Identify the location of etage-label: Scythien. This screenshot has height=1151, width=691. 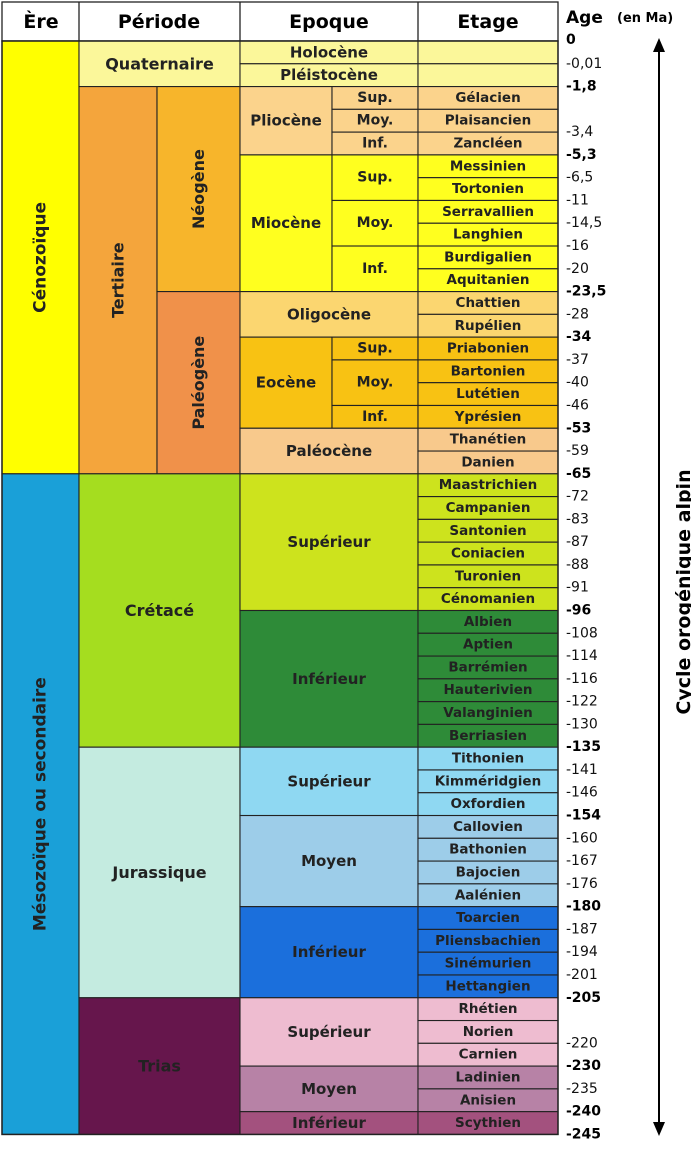
(488, 1123).